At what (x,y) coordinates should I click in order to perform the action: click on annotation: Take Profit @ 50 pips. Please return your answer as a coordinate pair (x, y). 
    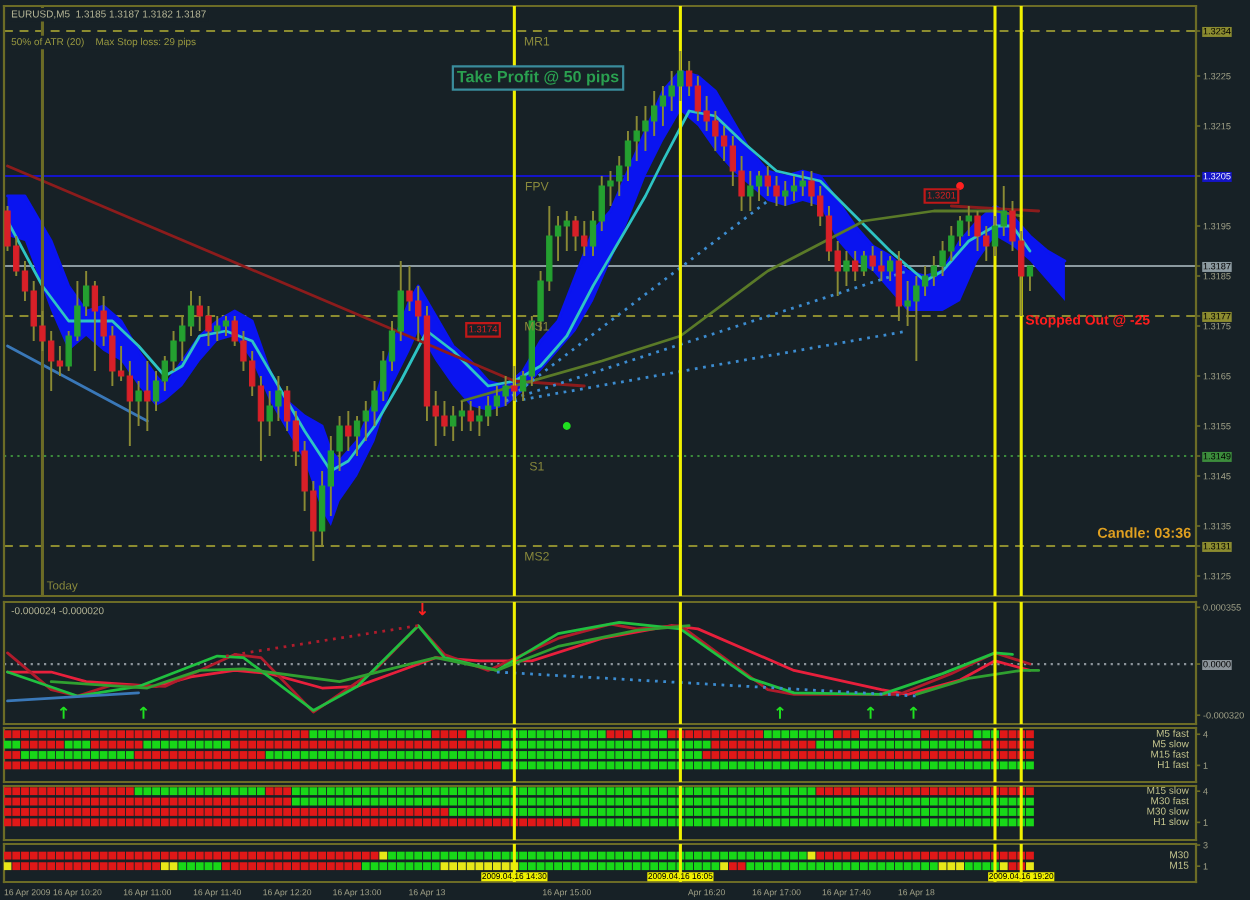
    Looking at the image, I should click on (538, 78).